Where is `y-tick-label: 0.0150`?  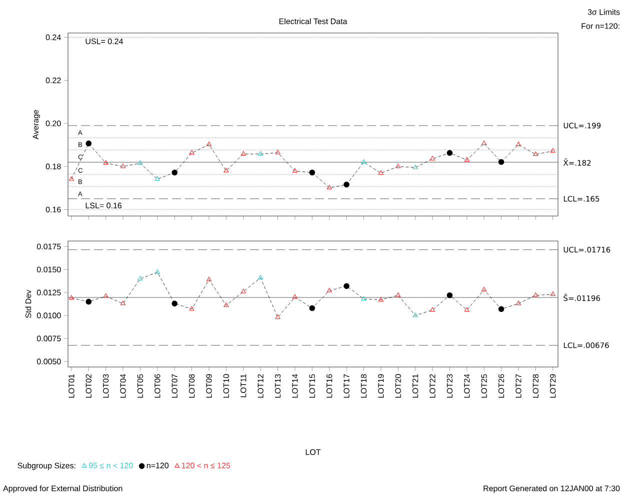 y-tick-label: 0.0150 is located at coordinates (48, 269).